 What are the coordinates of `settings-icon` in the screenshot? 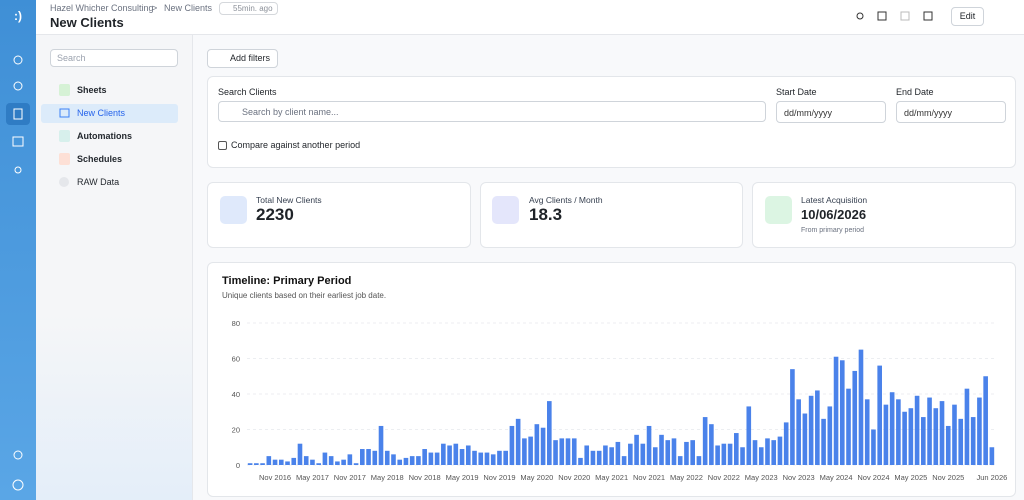 It's located at (18, 455).